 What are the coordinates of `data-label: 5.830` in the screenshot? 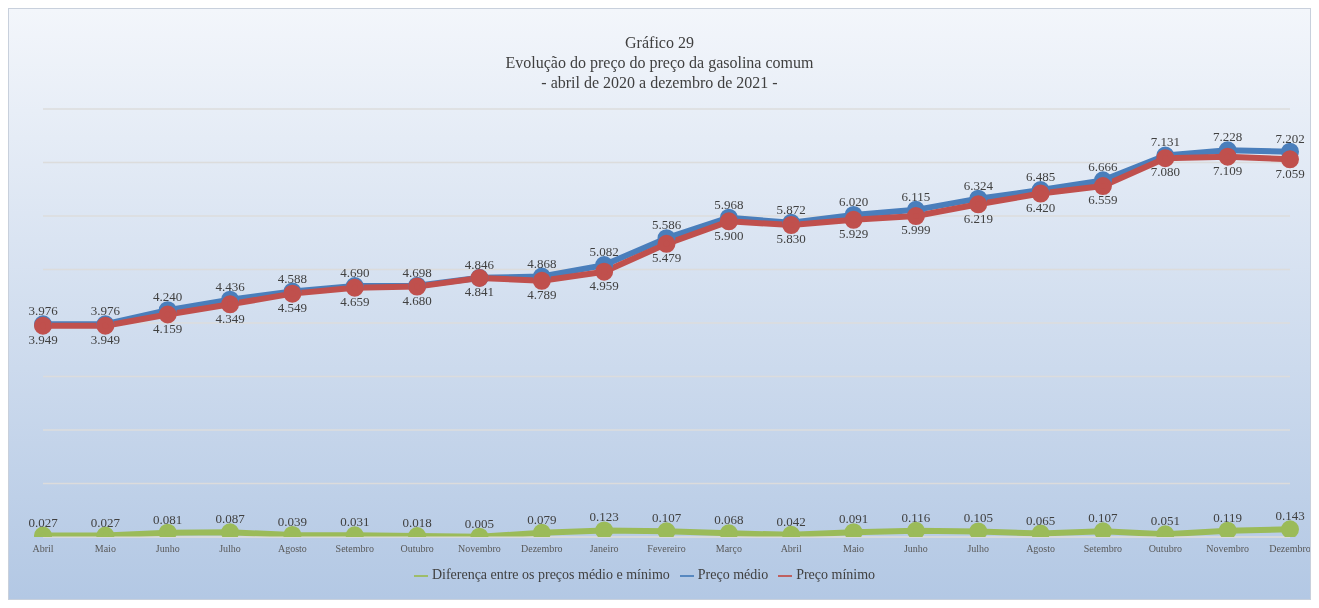 It's located at (791, 239).